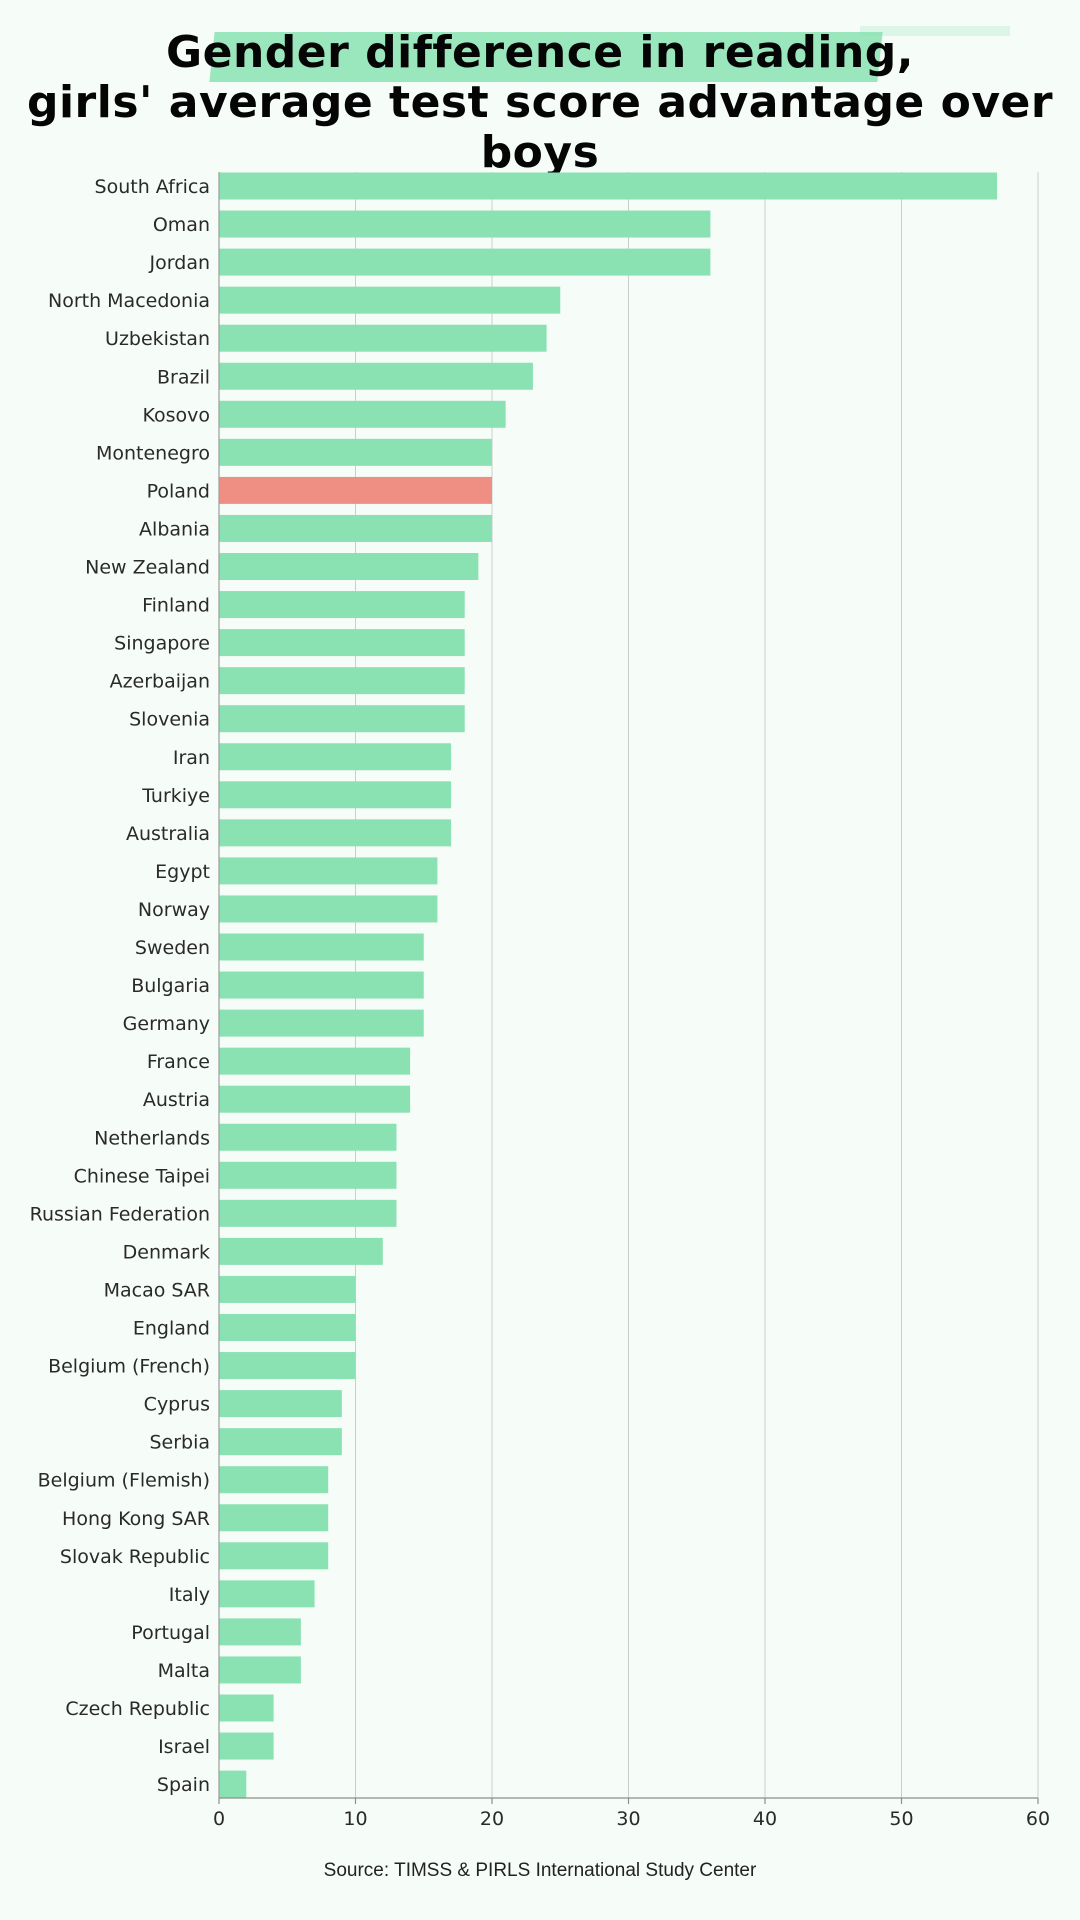 The width and height of the screenshot is (1080, 1920). Describe the element at coordinates (177, 1405) in the screenshot. I see `category-label: Cyprus` at that location.